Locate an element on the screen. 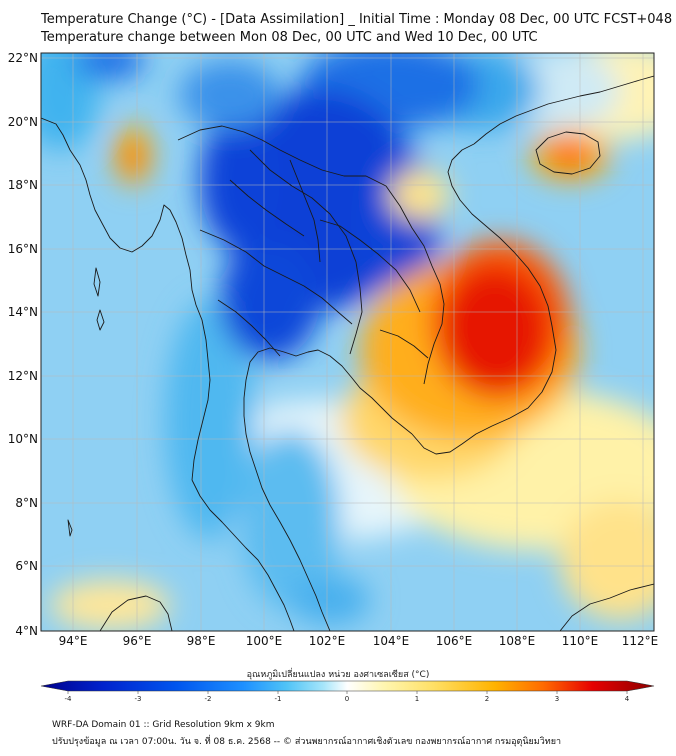  lon-tick-label: 110°E is located at coordinates (580, 641).